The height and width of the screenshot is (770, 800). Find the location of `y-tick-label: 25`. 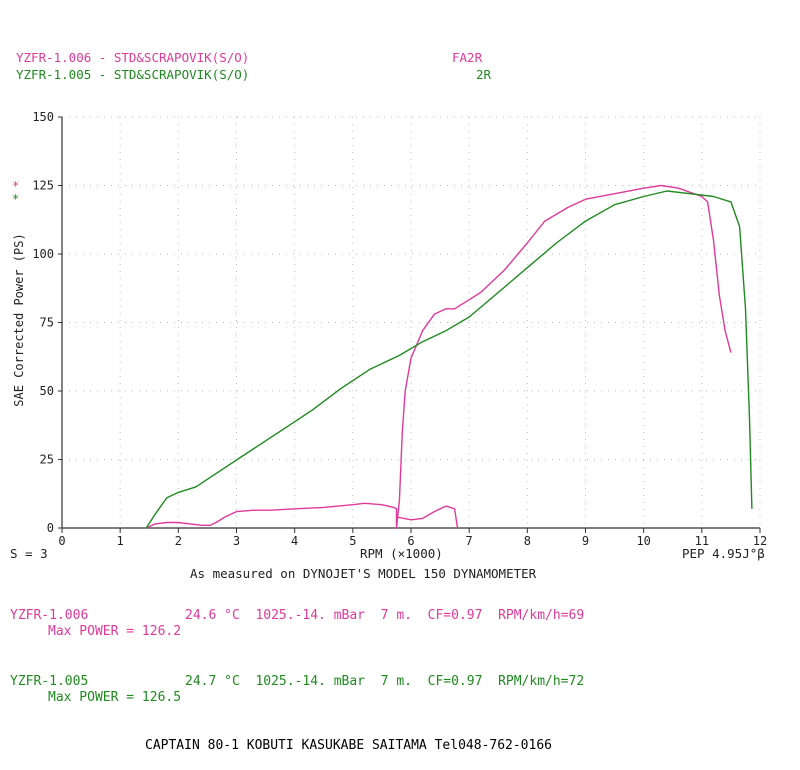

y-tick-label: 25 is located at coordinates (47, 460).